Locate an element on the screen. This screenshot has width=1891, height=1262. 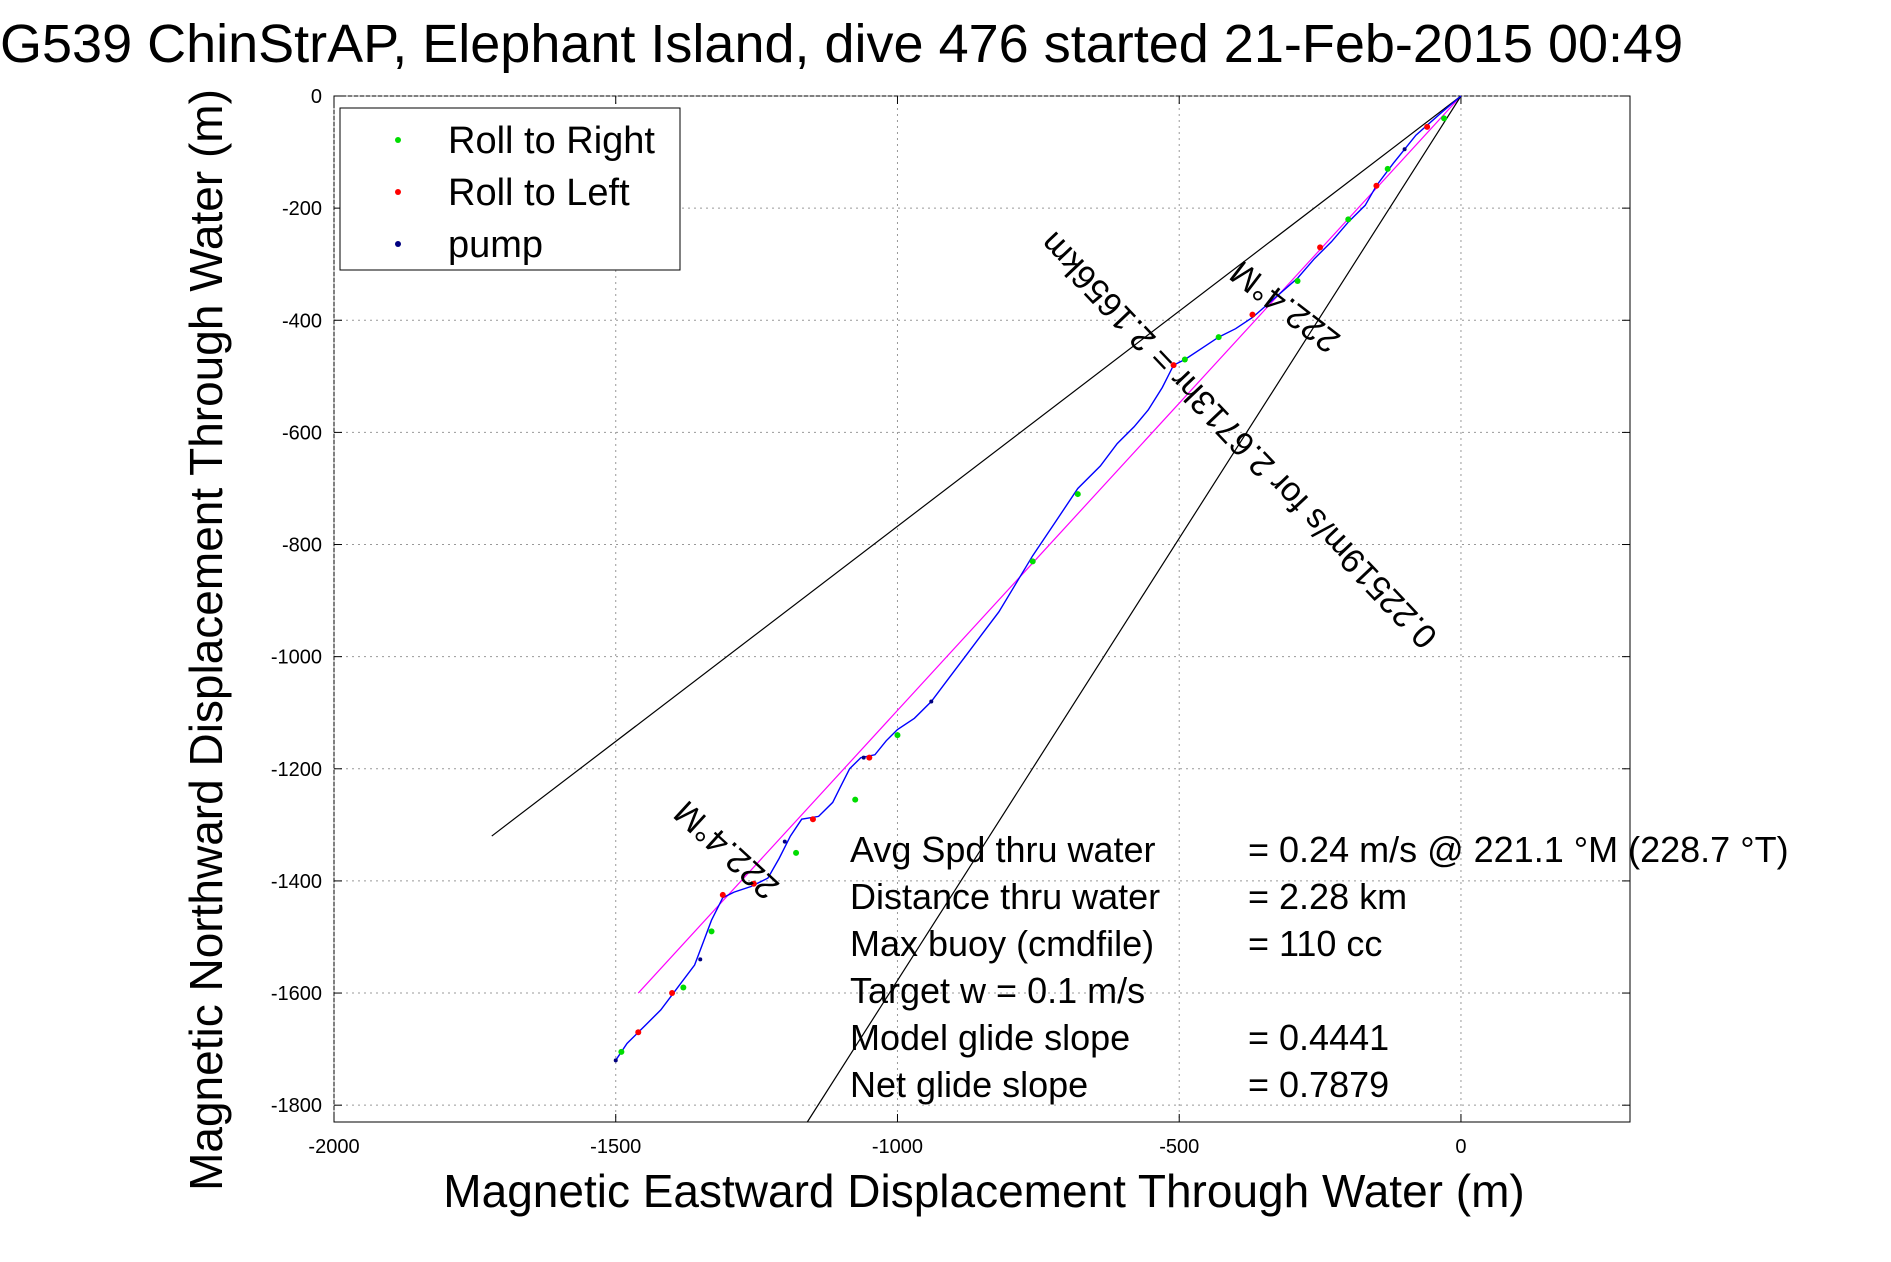
stat-value: = 110 cc is located at coordinates (1315, 943).